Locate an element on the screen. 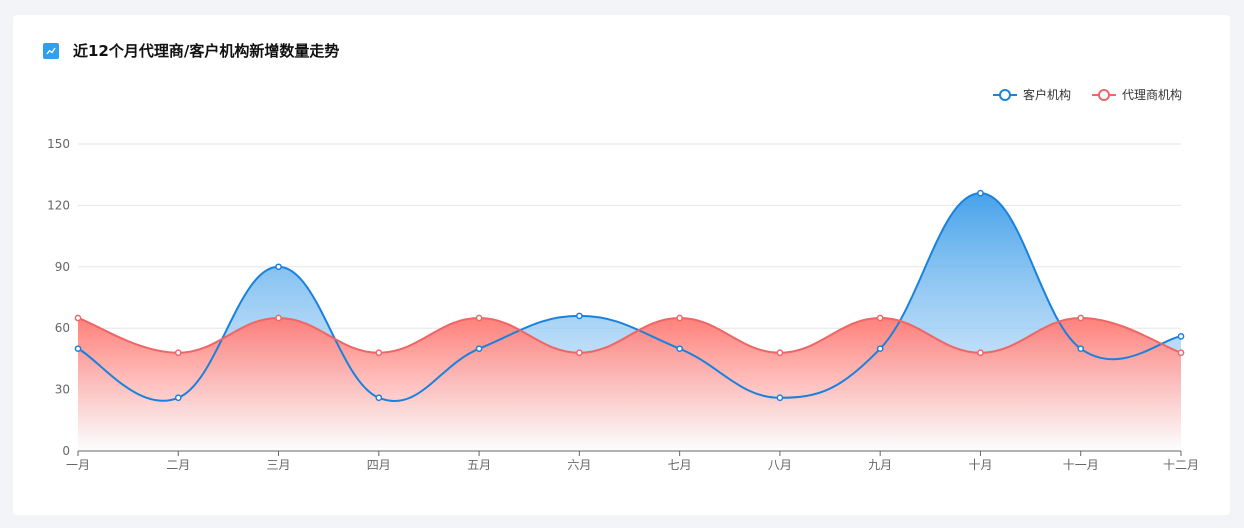 Image resolution: width=1244 pixels, height=528 pixels. legend-item-agent: 代理商机构 is located at coordinates (1137, 94).